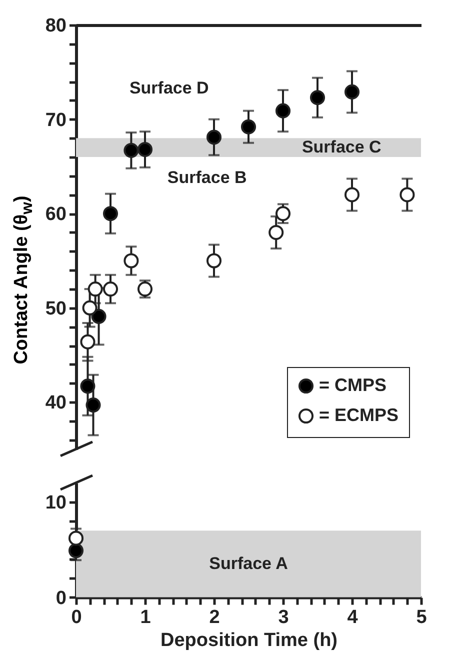 Image resolution: width=458 pixels, height=671 pixels. What do you see at coordinates (207, 177) in the screenshot?
I see `annotation: Surface B` at bounding box center [207, 177].